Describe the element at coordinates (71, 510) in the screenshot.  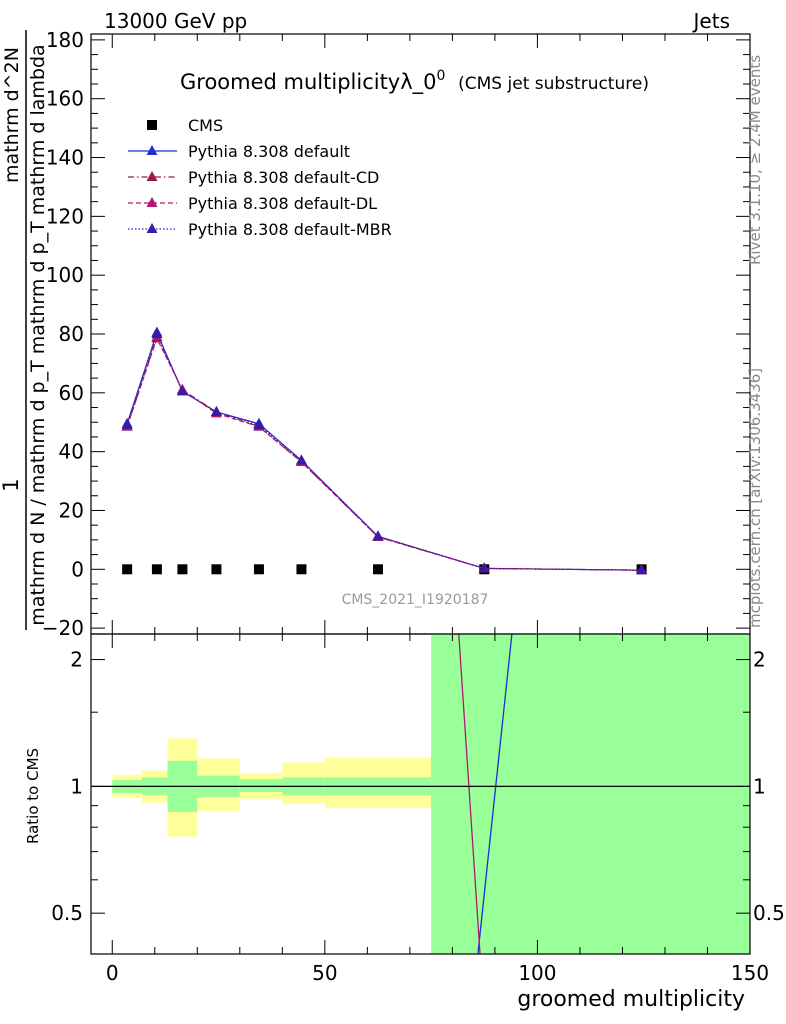
I see `y-tick-label: 20` at that location.